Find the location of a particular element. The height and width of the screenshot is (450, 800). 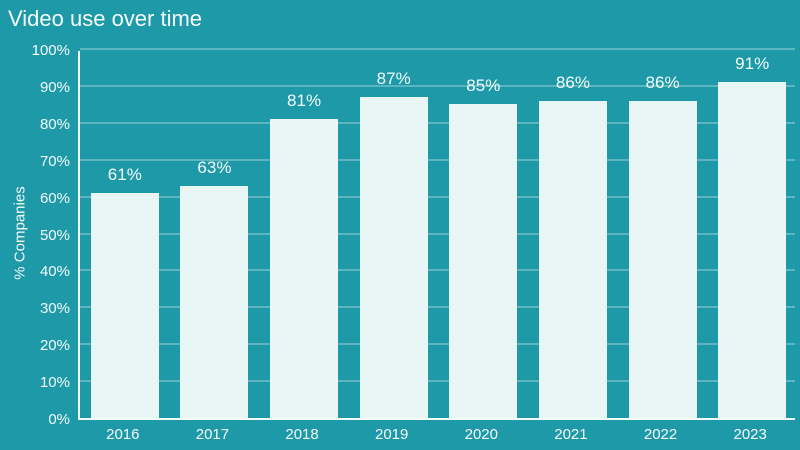

bar-value-label: 87% is located at coordinates (393, 78).